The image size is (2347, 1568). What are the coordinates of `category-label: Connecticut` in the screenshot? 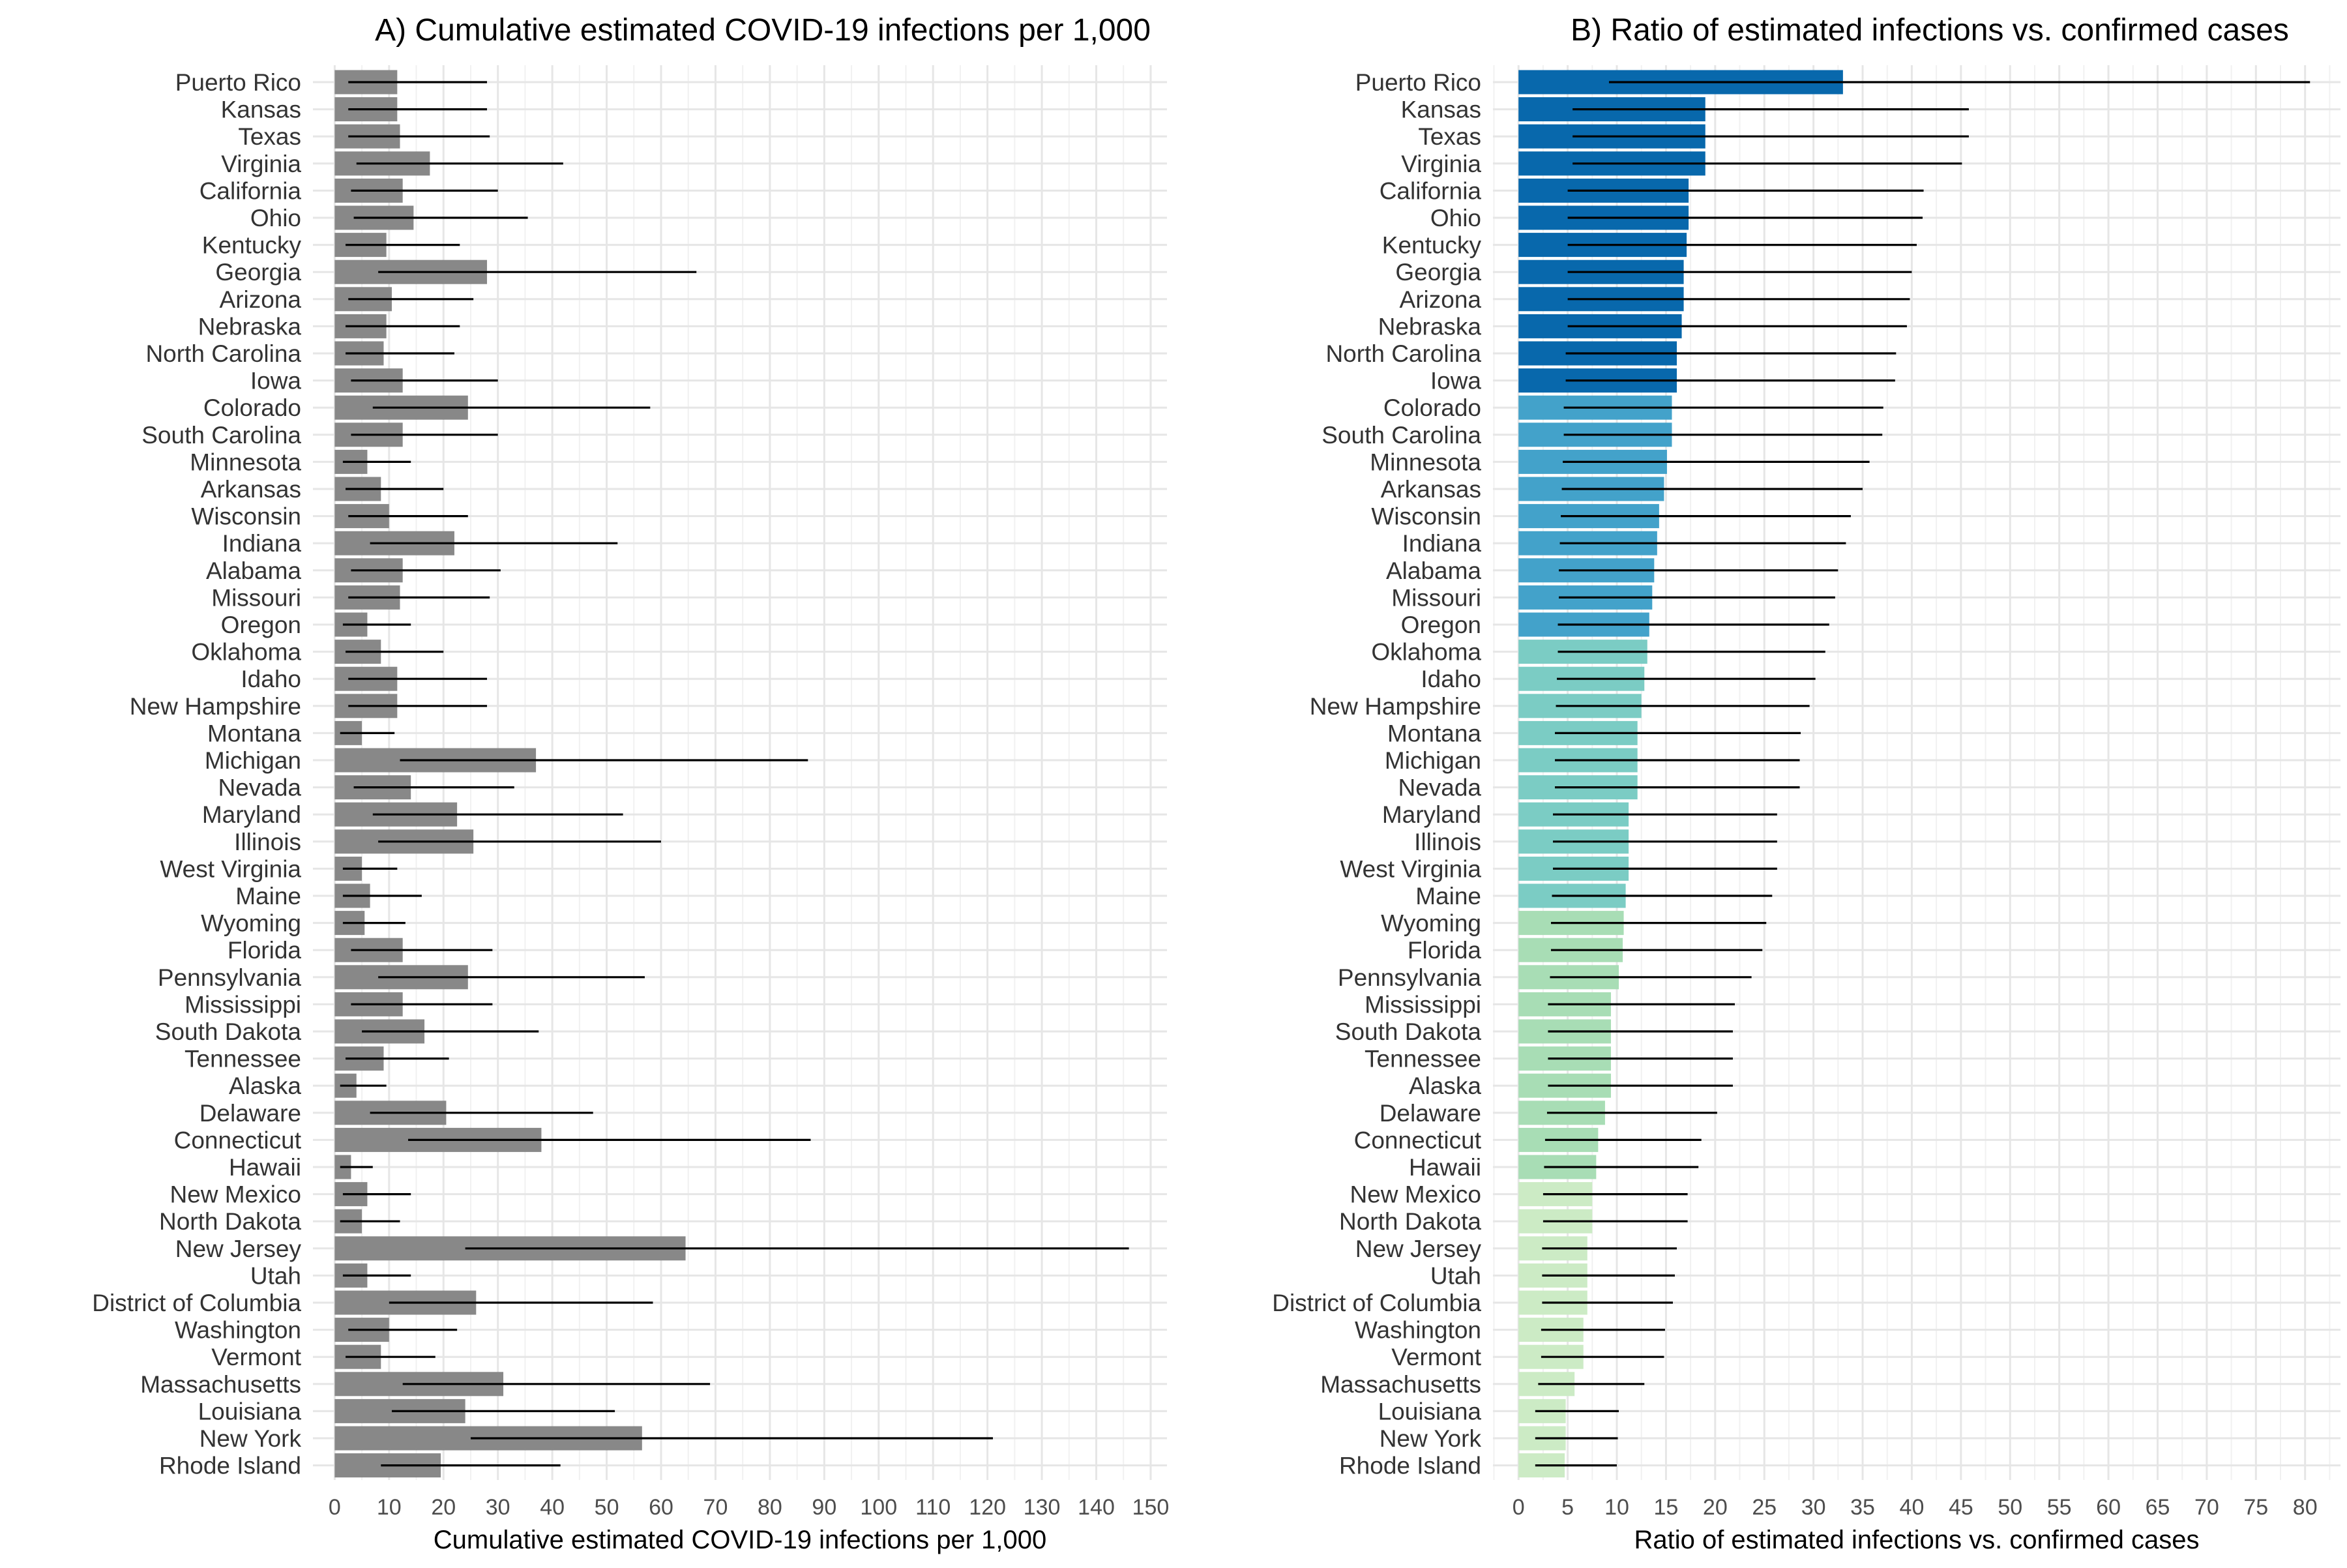 It's located at (1418, 1140).